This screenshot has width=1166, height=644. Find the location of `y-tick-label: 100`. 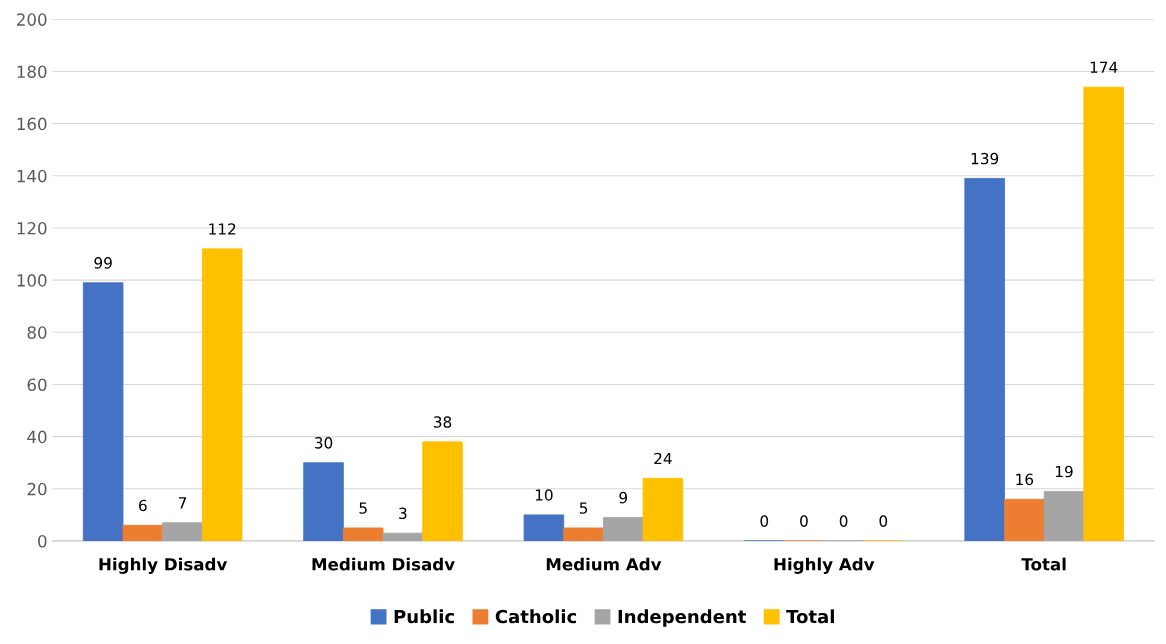

y-tick-label: 100 is located at coordinates (32, 280).